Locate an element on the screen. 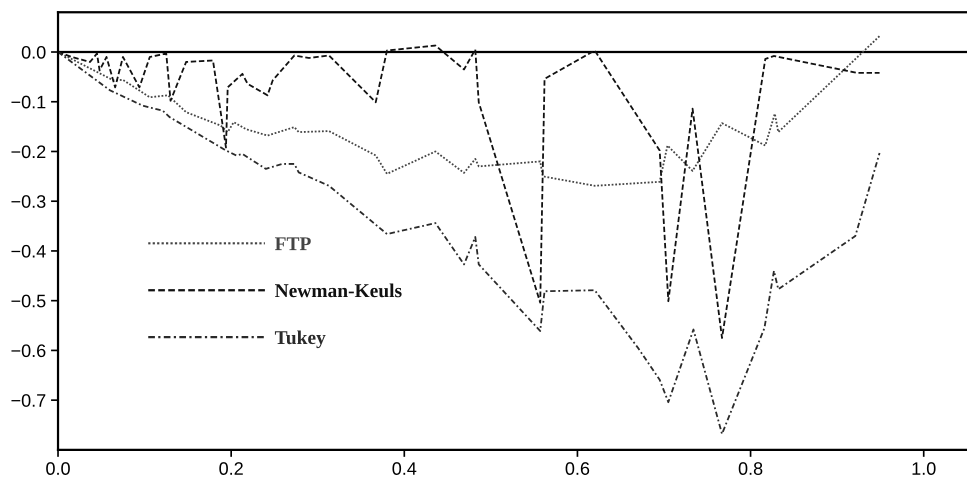 This screenshot has height=489, width=967. y-tick-label: 0.0 is located at coordinates (34, 52).